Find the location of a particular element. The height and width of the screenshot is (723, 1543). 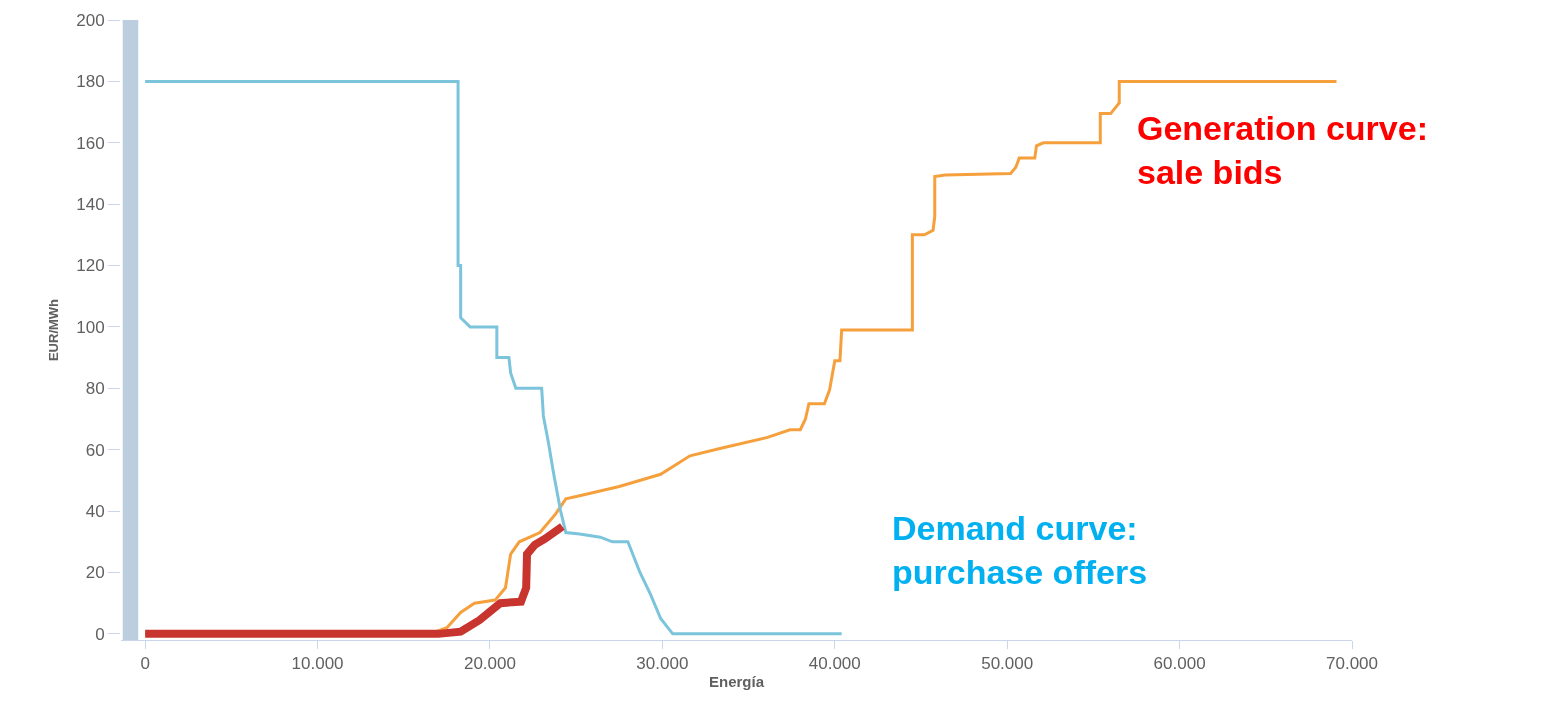

x-axis-title: Energía is located at coordinates (736, 682).